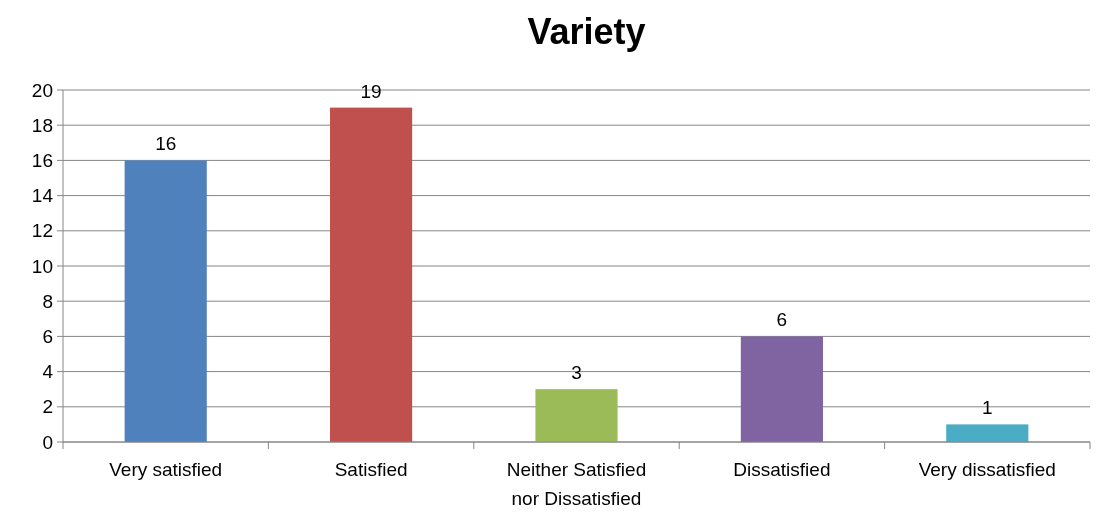  Describe the element at coordinates (47, 301) in the screenshot. I see `y-tick-label: 8` at that location.